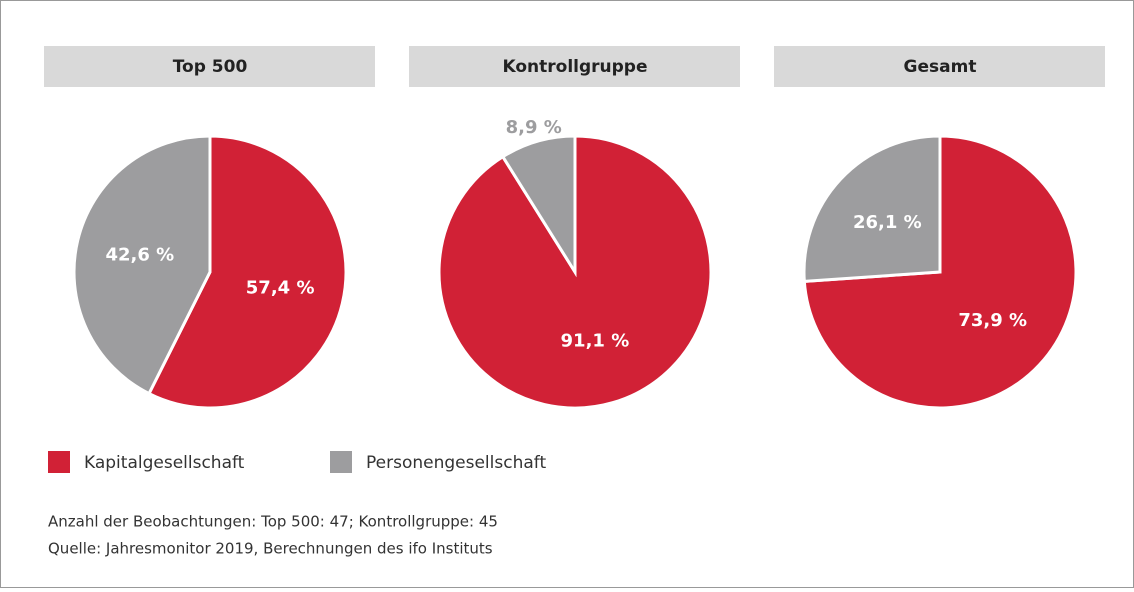 The width and height of the screenshot is (1134, 592). I want to click on legend-label: Kapitalgesellschaft, so click(164, 463).